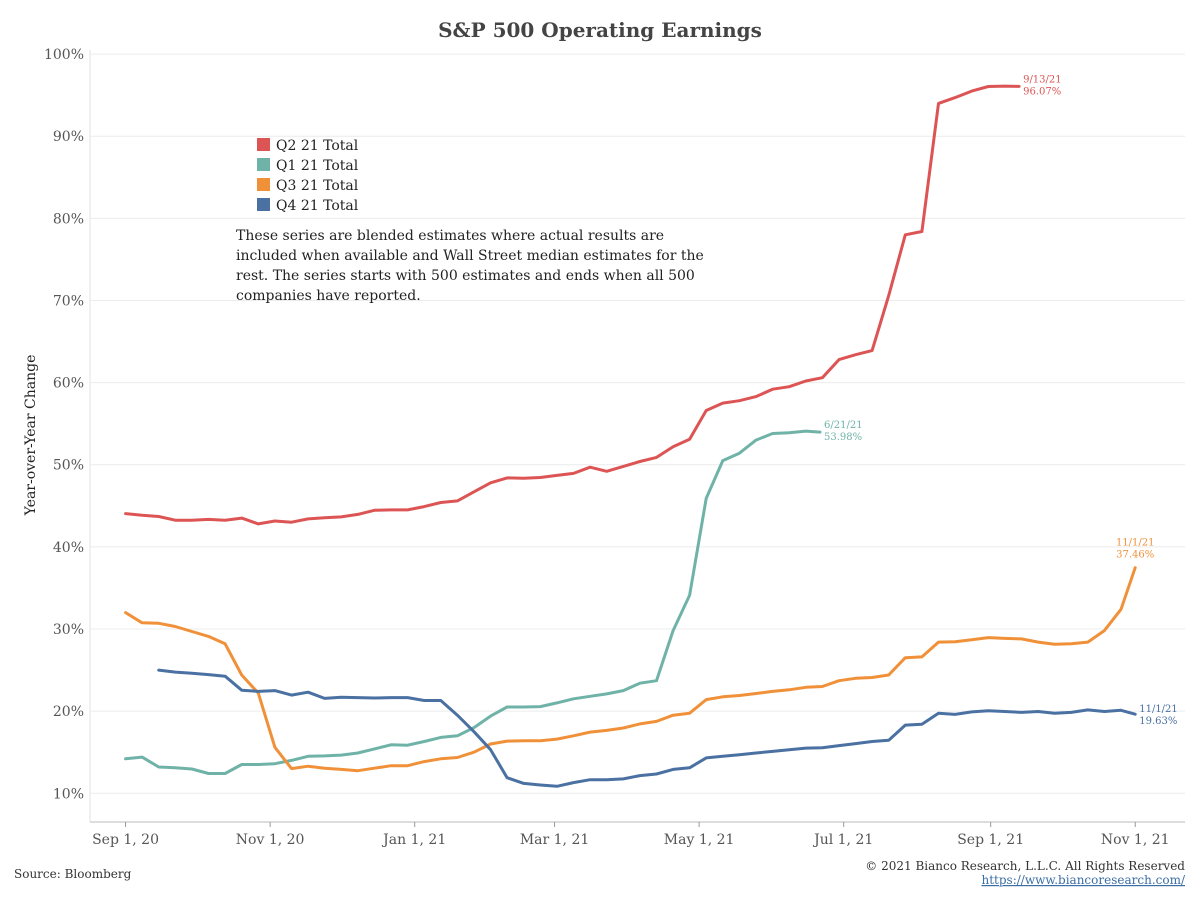 The height and width of the screenshot is (900, 1200). What do you see at coordinates (125, 840) in the screenshot?
I see `x-tick-label: Sep 1, 20` at bounding box center [125, 840].